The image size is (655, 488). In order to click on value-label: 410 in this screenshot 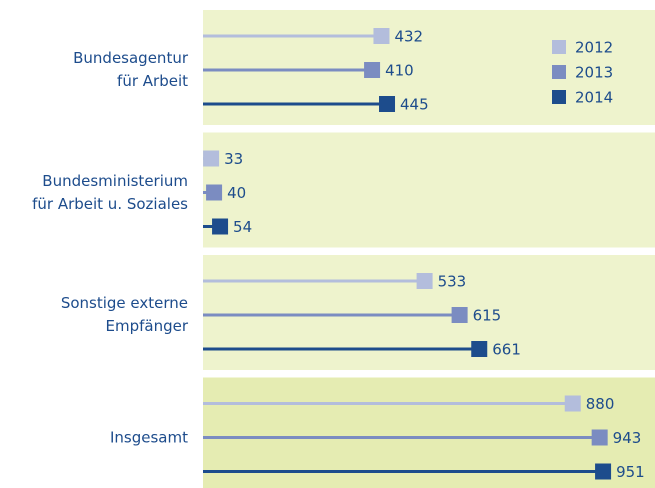, I will do `click(399, 71)`.